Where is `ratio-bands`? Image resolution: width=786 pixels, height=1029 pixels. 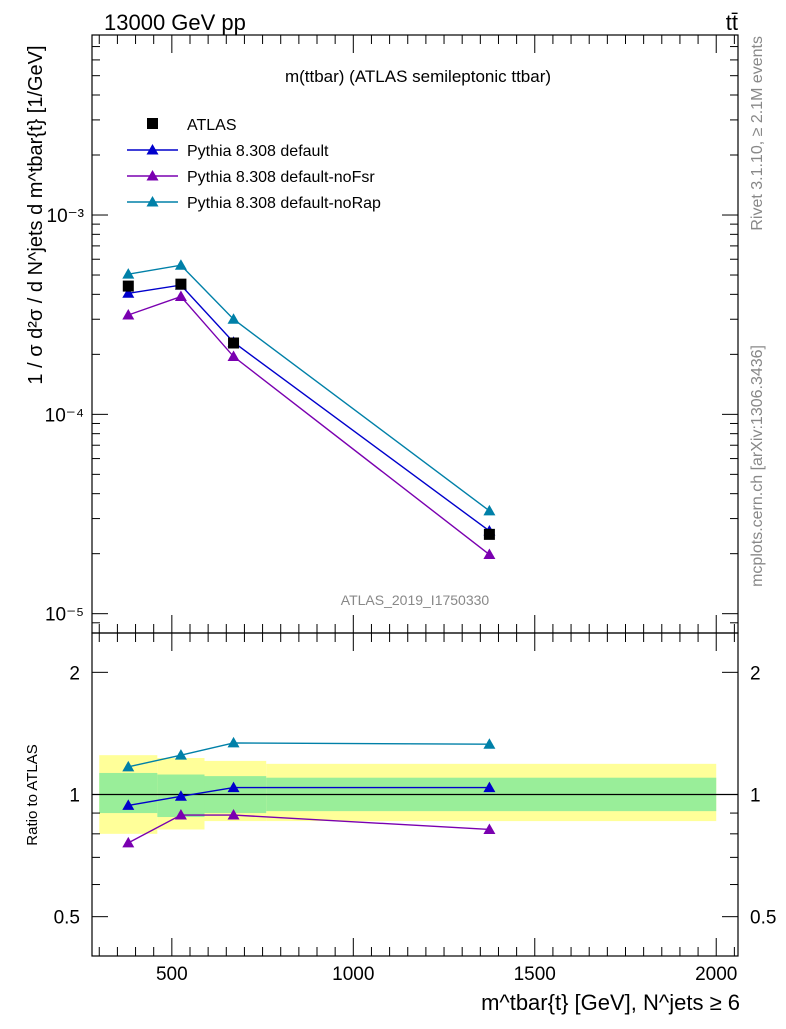 ratio-bands is located at coordinates (415, 794).